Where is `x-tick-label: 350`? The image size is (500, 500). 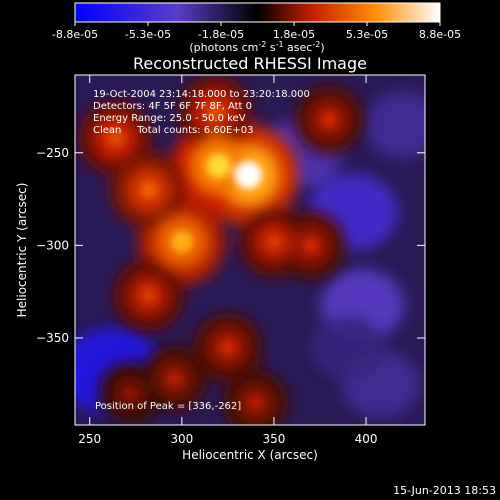 x-tick-label: 350 is located at coordinates (273, 439).